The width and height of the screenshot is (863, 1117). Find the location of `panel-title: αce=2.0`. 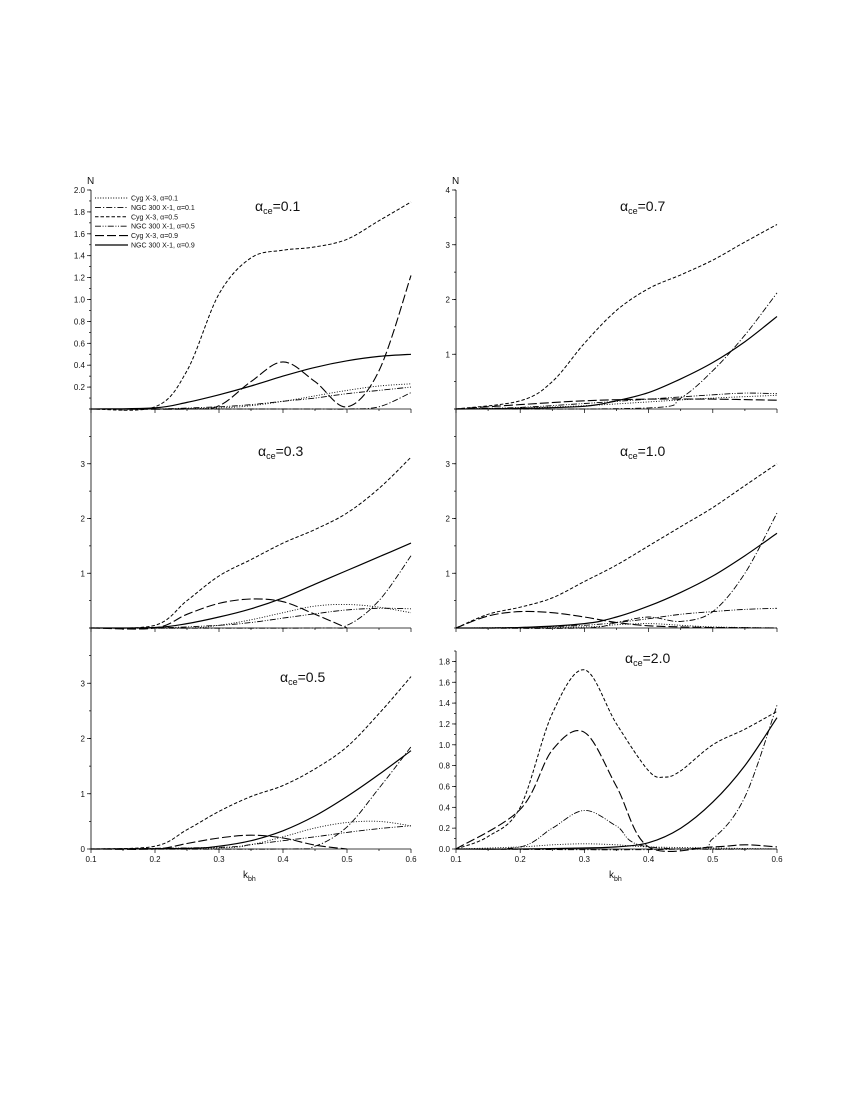

panel-title: αce=2.0 is located at coordinates (647, 659).